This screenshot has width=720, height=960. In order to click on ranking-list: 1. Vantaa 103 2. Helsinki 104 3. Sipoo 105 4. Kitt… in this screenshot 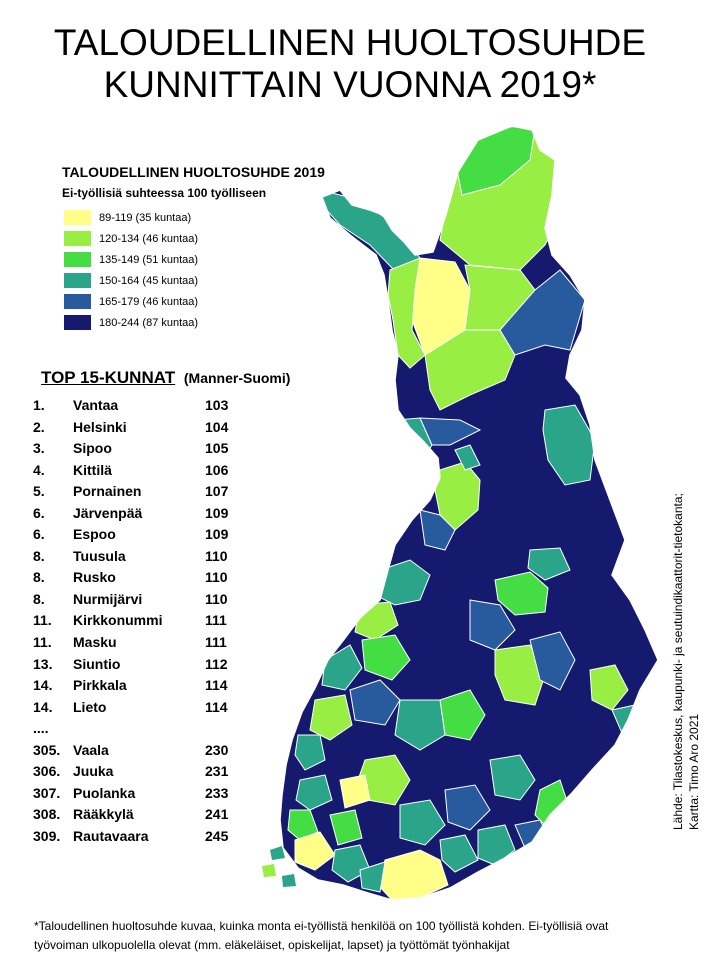, I will do `click(143, 623)`.